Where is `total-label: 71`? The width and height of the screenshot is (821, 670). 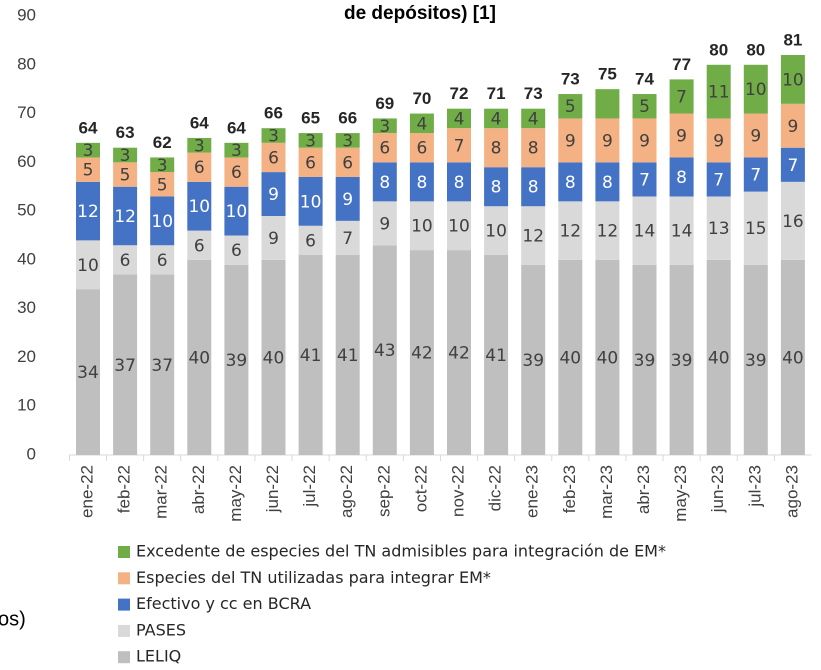
total-label: 71 is located at coordinates (496, 93).